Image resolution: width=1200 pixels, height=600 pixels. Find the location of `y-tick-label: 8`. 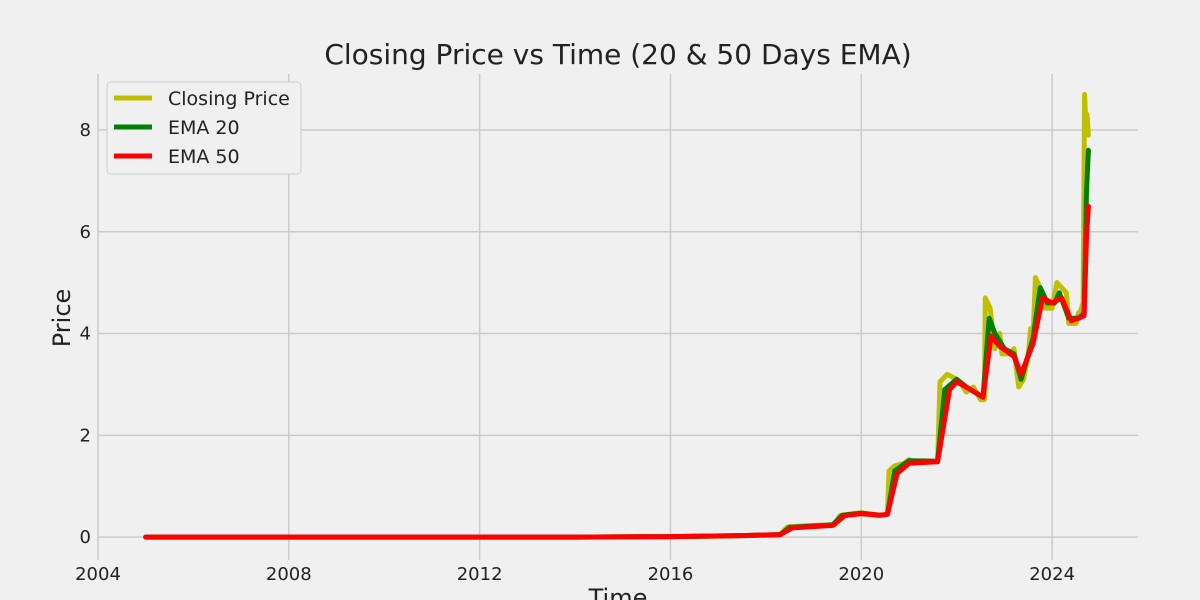

y-tick-label: 8 is located at coordinates (85, 130).